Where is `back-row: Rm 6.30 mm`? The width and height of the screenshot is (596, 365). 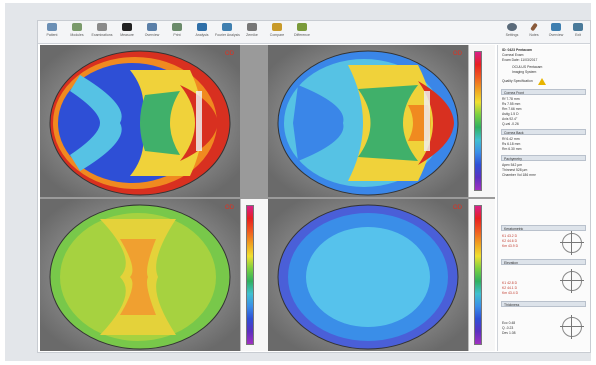
back-row: Rm 6.30 mm is located at coordinates (512, 149).